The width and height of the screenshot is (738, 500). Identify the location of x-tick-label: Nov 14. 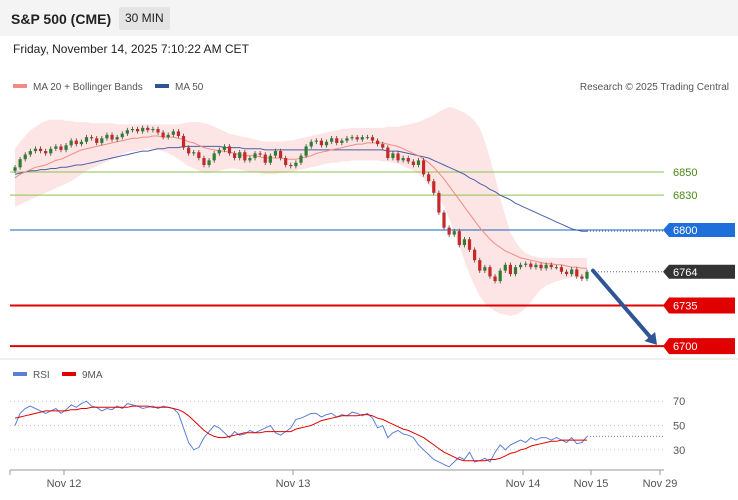
(523, 484).